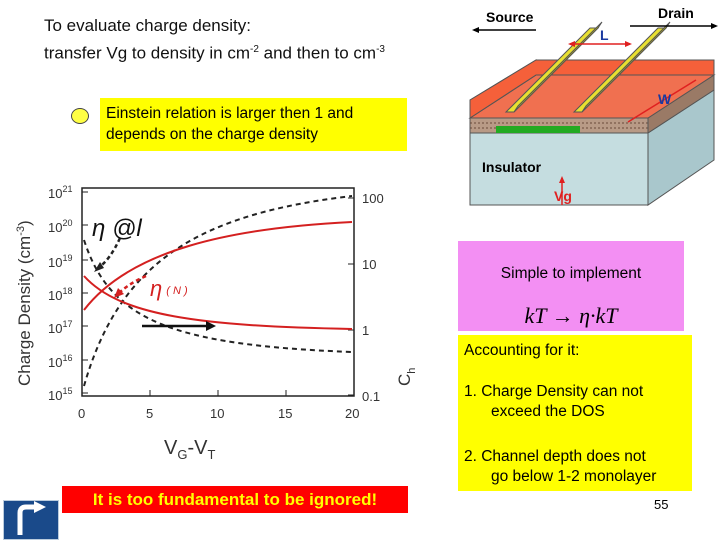  What do you see at coordinates (85, 292) in the screenshot?
I see `left-axis-ticks` at bounding box center [85, 292].